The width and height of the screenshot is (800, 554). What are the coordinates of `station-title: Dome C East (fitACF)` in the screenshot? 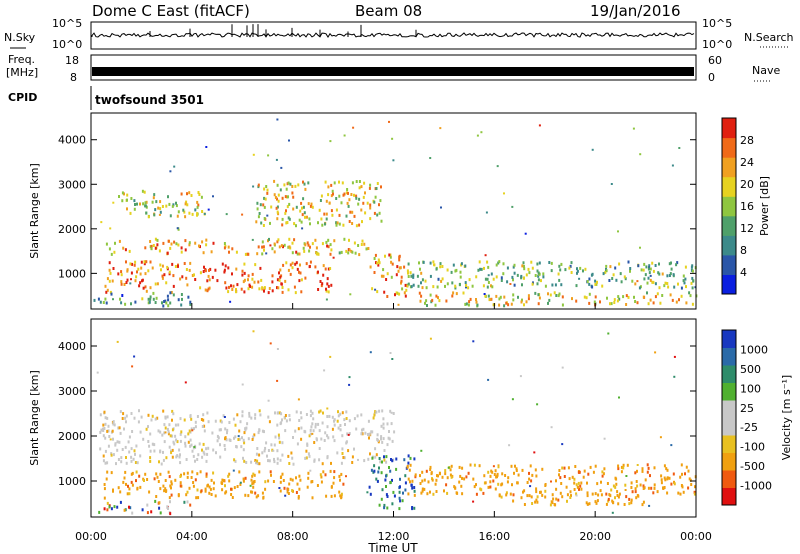 It's located at (171, 11).